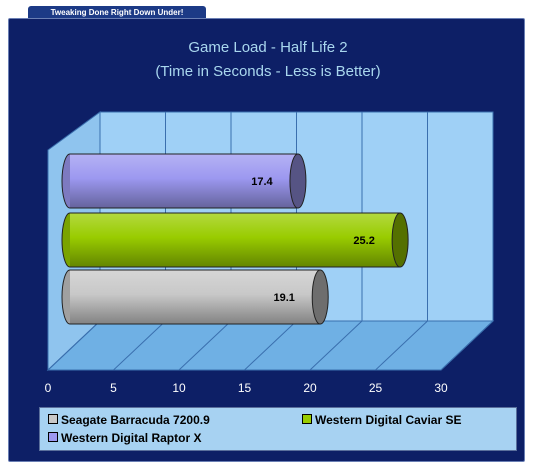 The image size is (537, 468). I want to click on legend-item-seagate: Seagate Barracuda 7200.9, so click(129, 420).